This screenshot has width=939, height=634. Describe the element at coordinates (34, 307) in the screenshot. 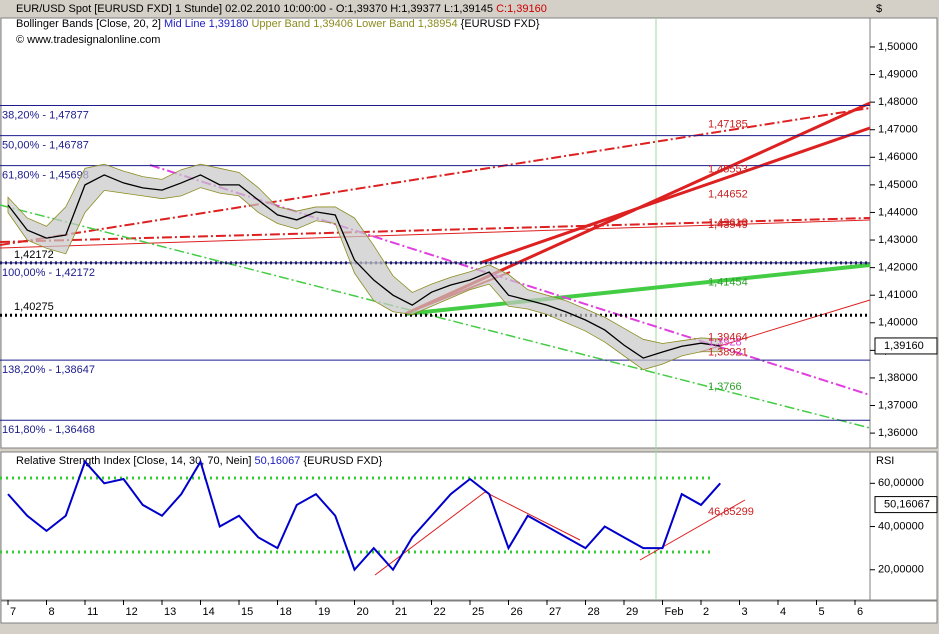

I see `price-line-label: 1,40275` at that location.